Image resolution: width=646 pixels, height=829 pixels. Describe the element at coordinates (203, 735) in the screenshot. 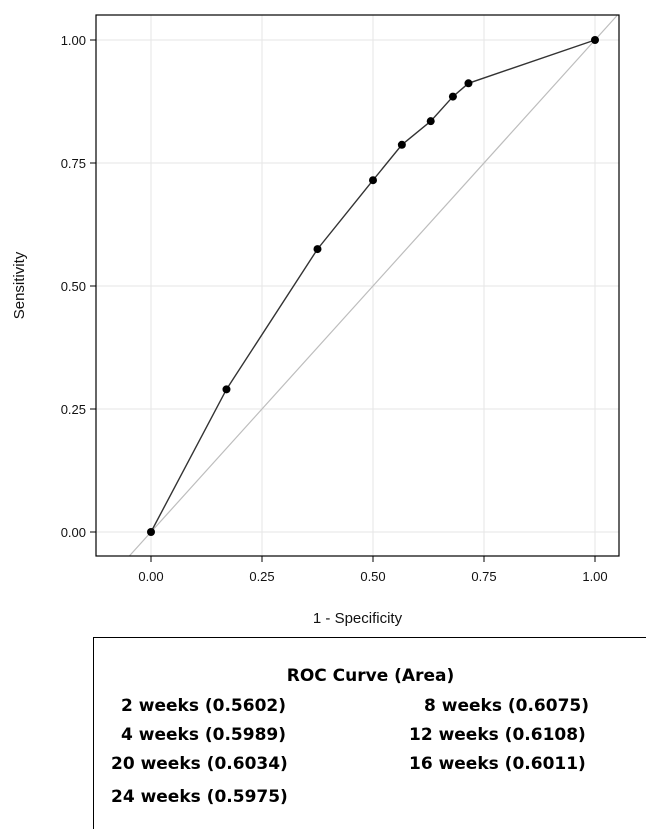

I see `legend-entry-4-weeks: 4 weeks (0.5989)` at that location.